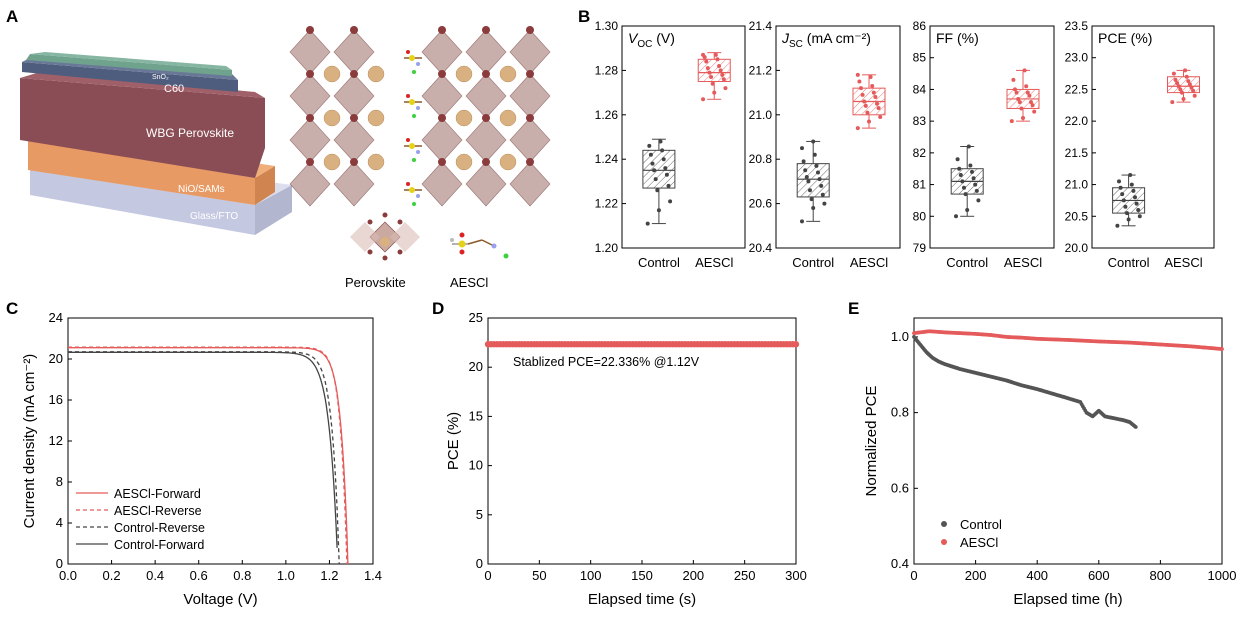 The image size is (1243, 617). I want to click on y-tick-label: 20.5, so click(1077, 216).